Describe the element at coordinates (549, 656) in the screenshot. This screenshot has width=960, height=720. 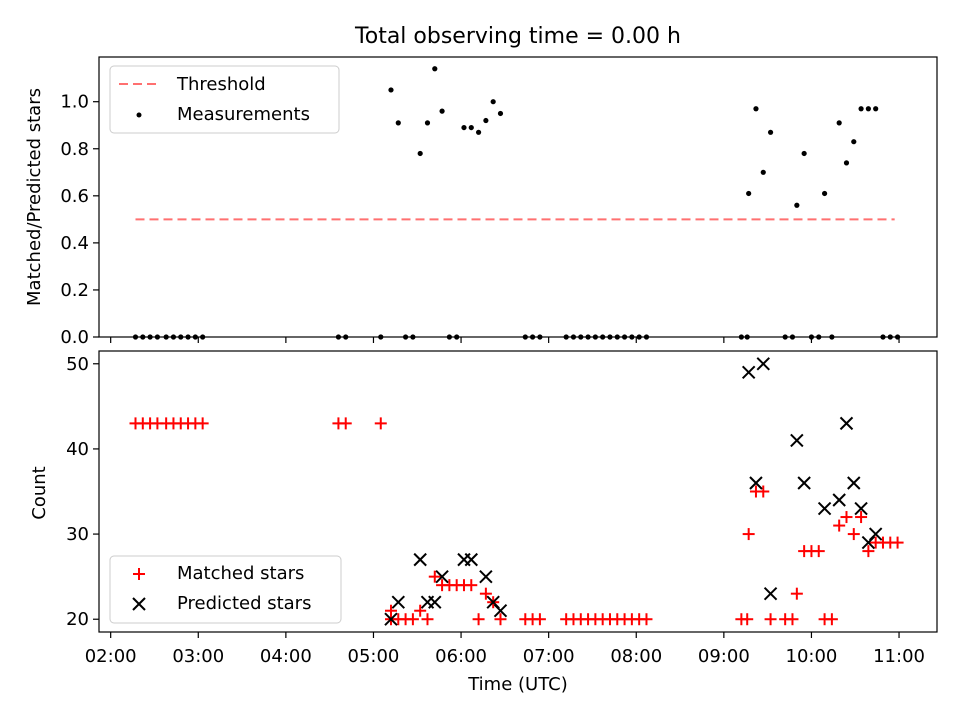
I see `x-tick-label: 07:00` at that location.